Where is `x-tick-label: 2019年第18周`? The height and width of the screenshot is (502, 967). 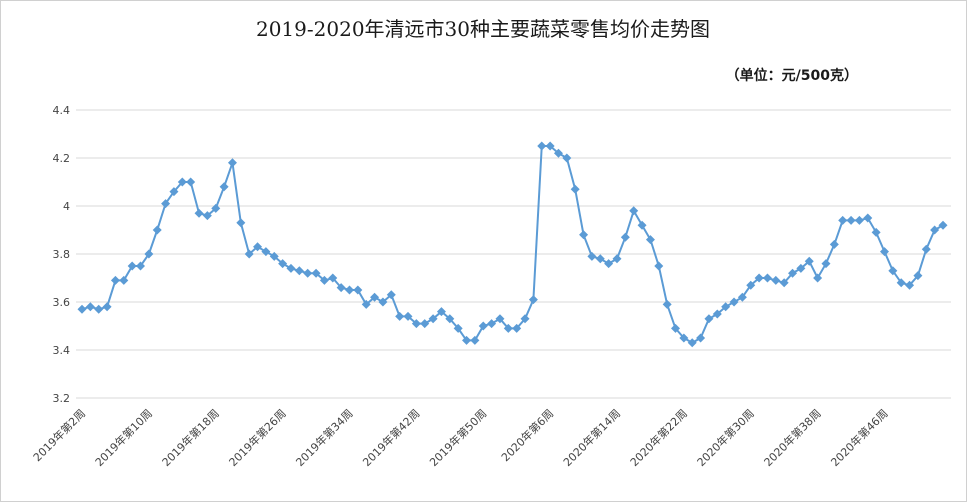 x-tick-label: 2019年第18周 is located at coordinates (190, 437).